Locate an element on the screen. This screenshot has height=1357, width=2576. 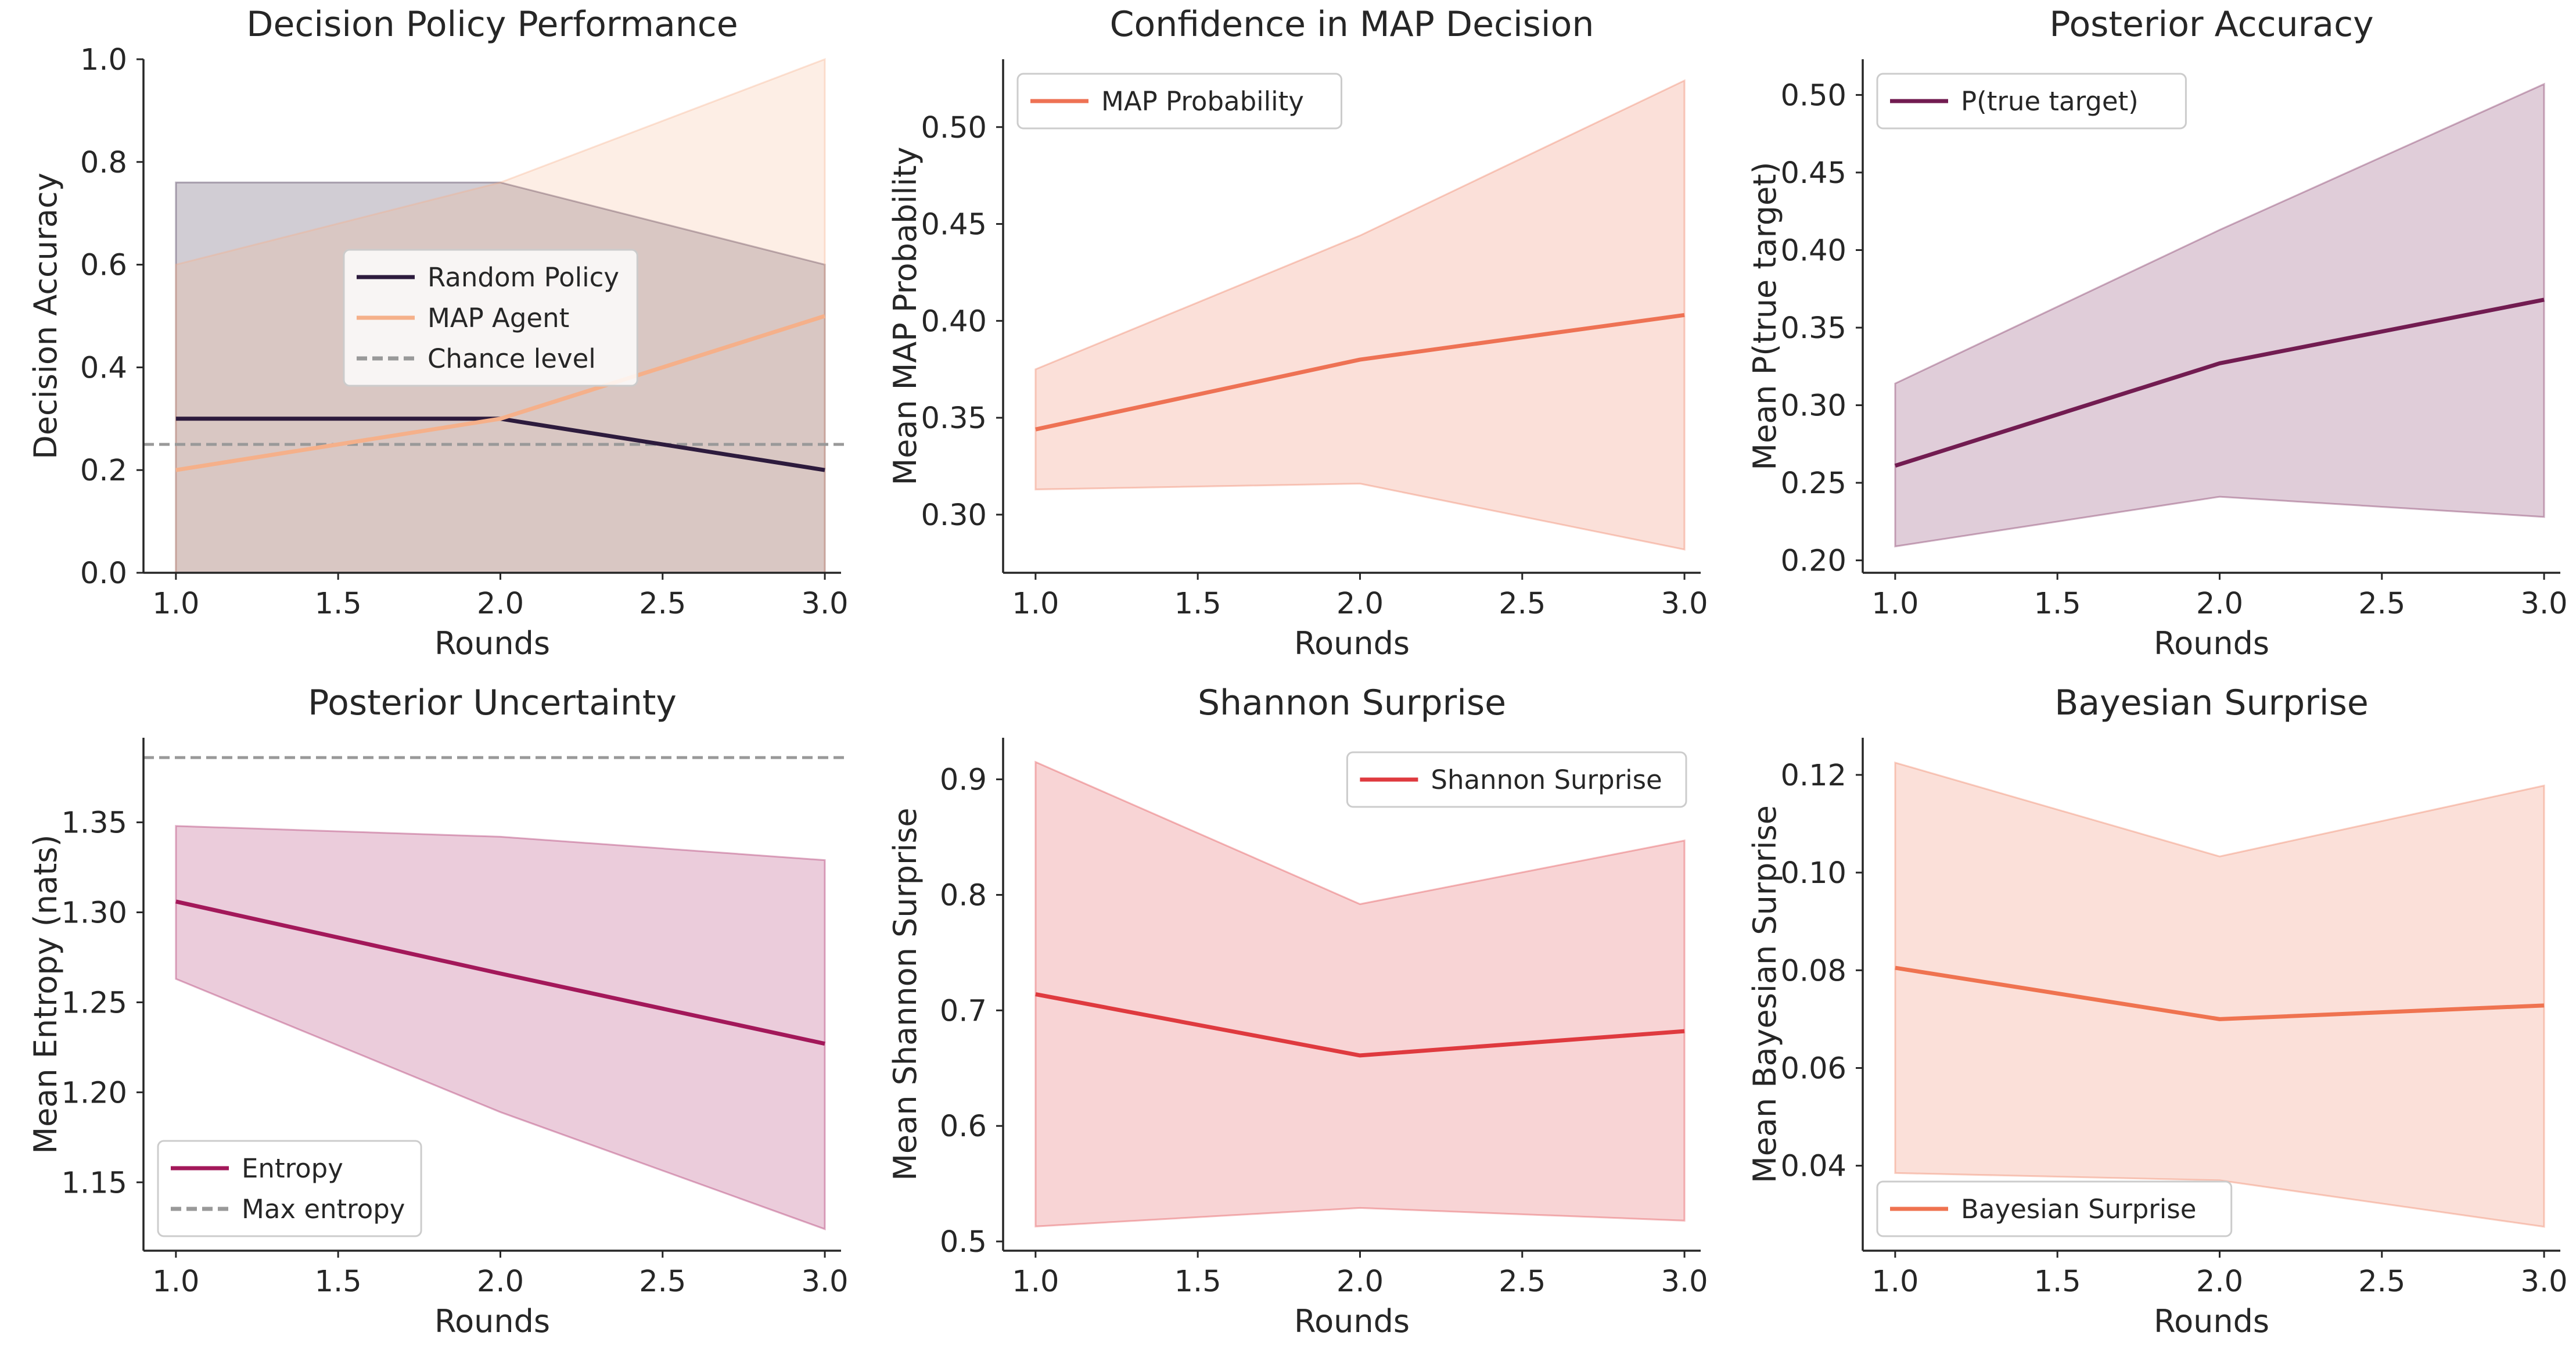
y-tick-label: 0.08 is located at coordinates (1813, 971).